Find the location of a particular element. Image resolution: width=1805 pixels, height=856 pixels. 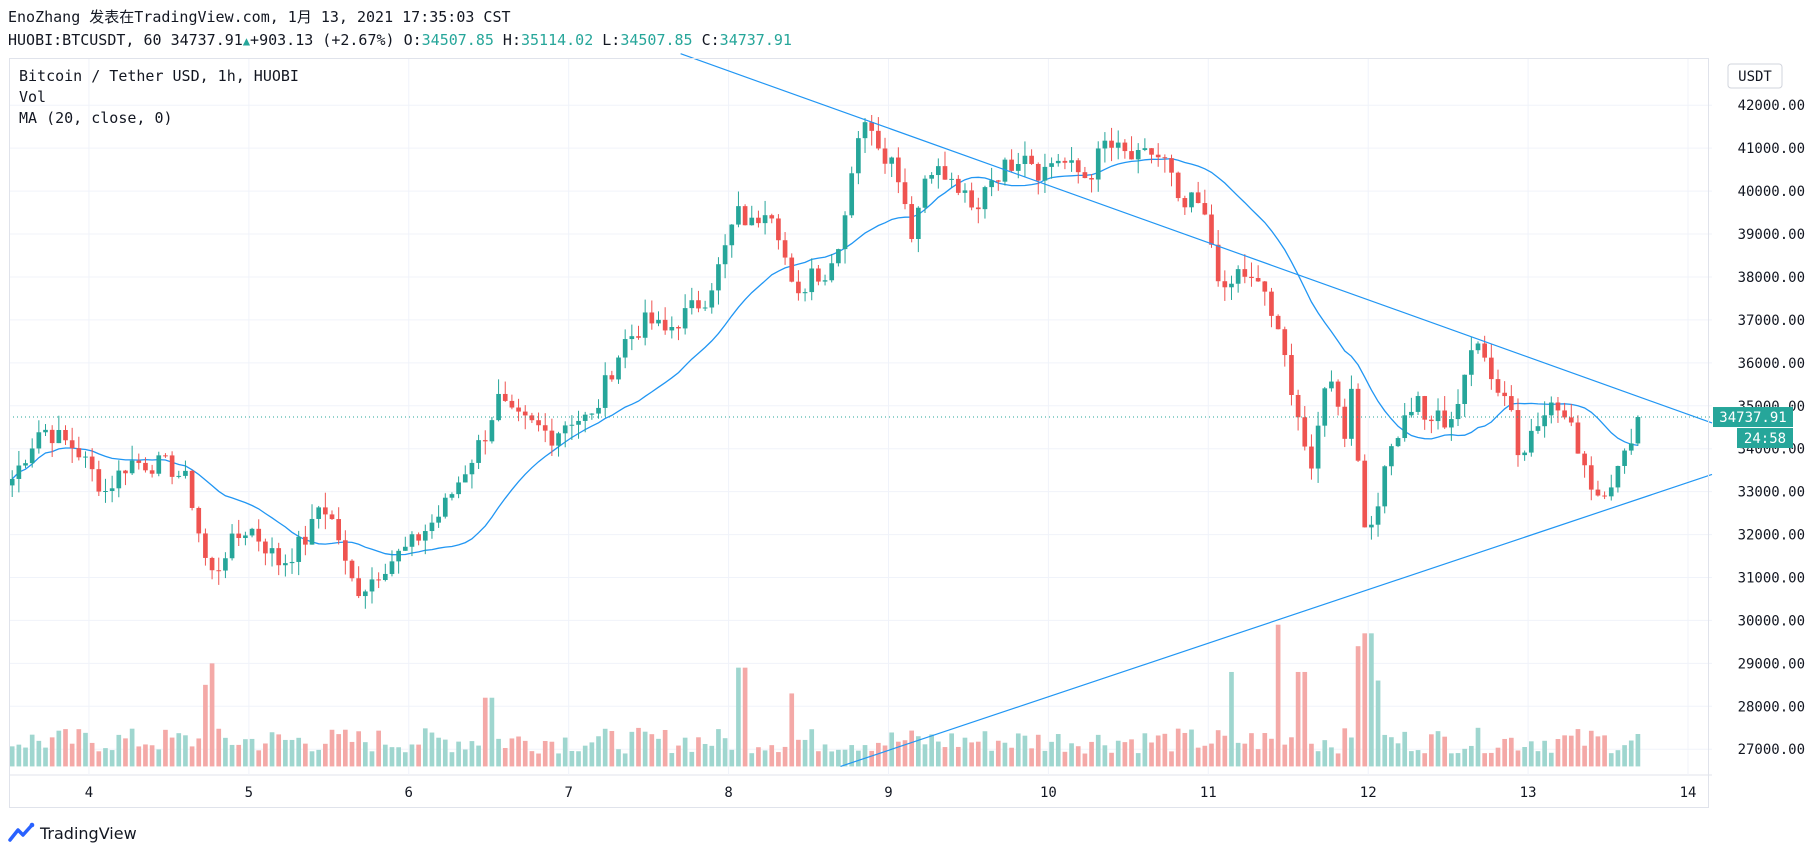

high-value: 35114.02 is located at coordinates (557, 40).